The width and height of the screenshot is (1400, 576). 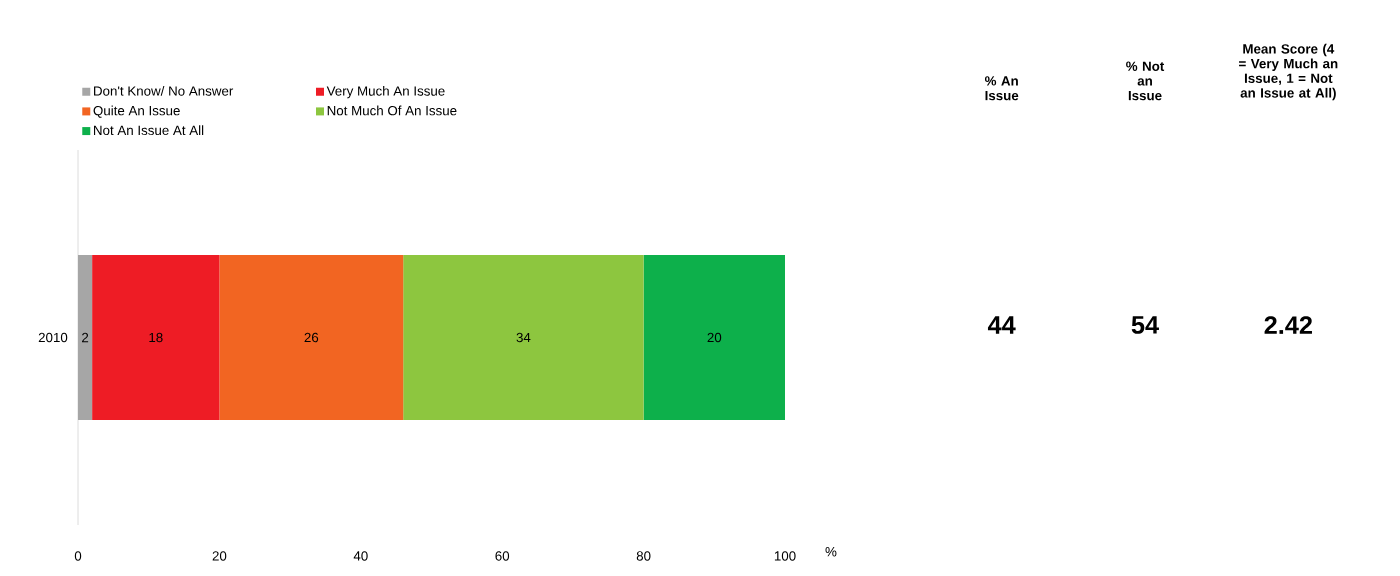 What do you see at coordinates (1001, 88) in the screenshot?
I see `category-label: % An Issue` at bounding box center [1001, 88].